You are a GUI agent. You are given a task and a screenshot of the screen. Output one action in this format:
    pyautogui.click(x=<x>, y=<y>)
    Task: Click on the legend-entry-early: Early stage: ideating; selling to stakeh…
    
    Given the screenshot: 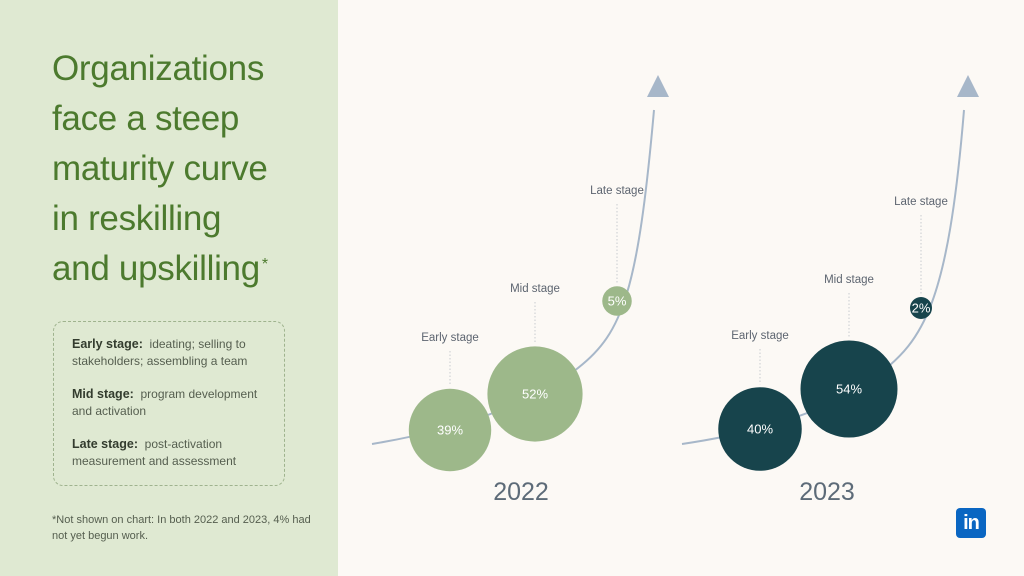 What is the action you would take?
    pyautogui.click(x=174, y=353)
    